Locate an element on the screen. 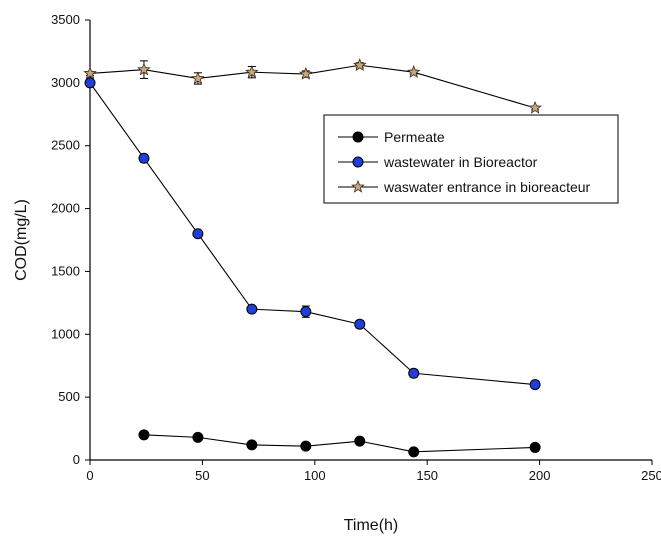  x-tick-label: 100 is located at coordinates (315, 475).